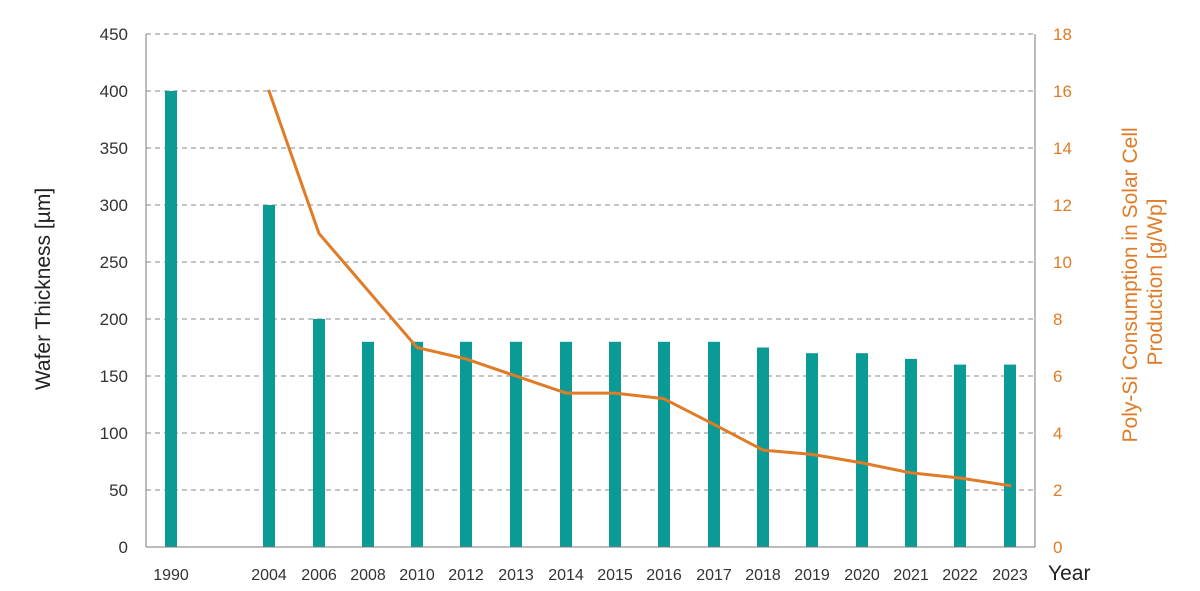 The width and height of the screenshot is (1200, 591). I want to click on right-tick-label: 8, so click(1057, 319).